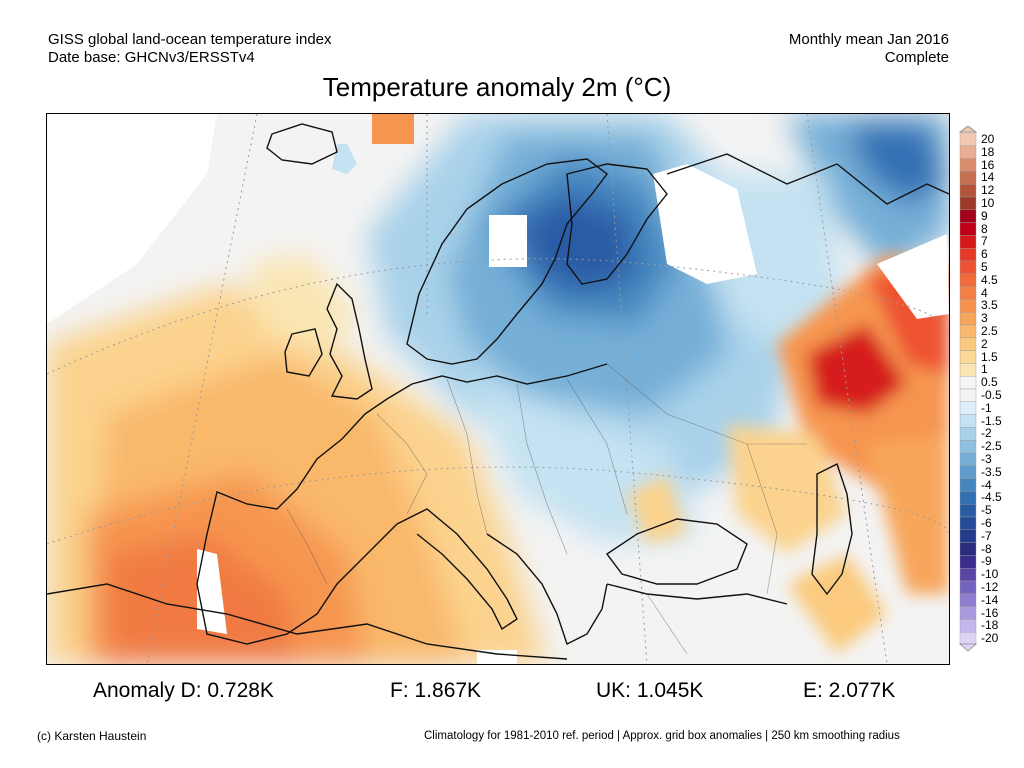 The image size is (1024, 768). What do you see at coordinates (988, 151) in the screenshot?
I see `colorbar-label: 18` at bounding box center [988, 151].